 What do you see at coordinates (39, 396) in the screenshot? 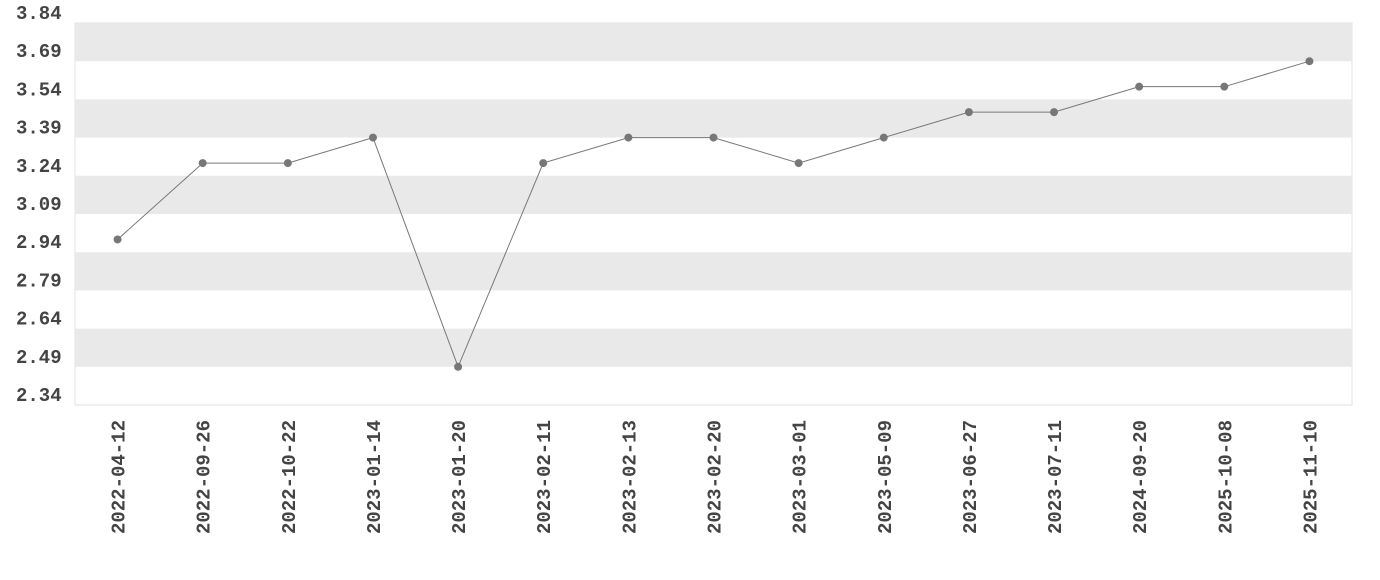
I see `y-tick-label: 2.34` at bounding box center [39, 396].